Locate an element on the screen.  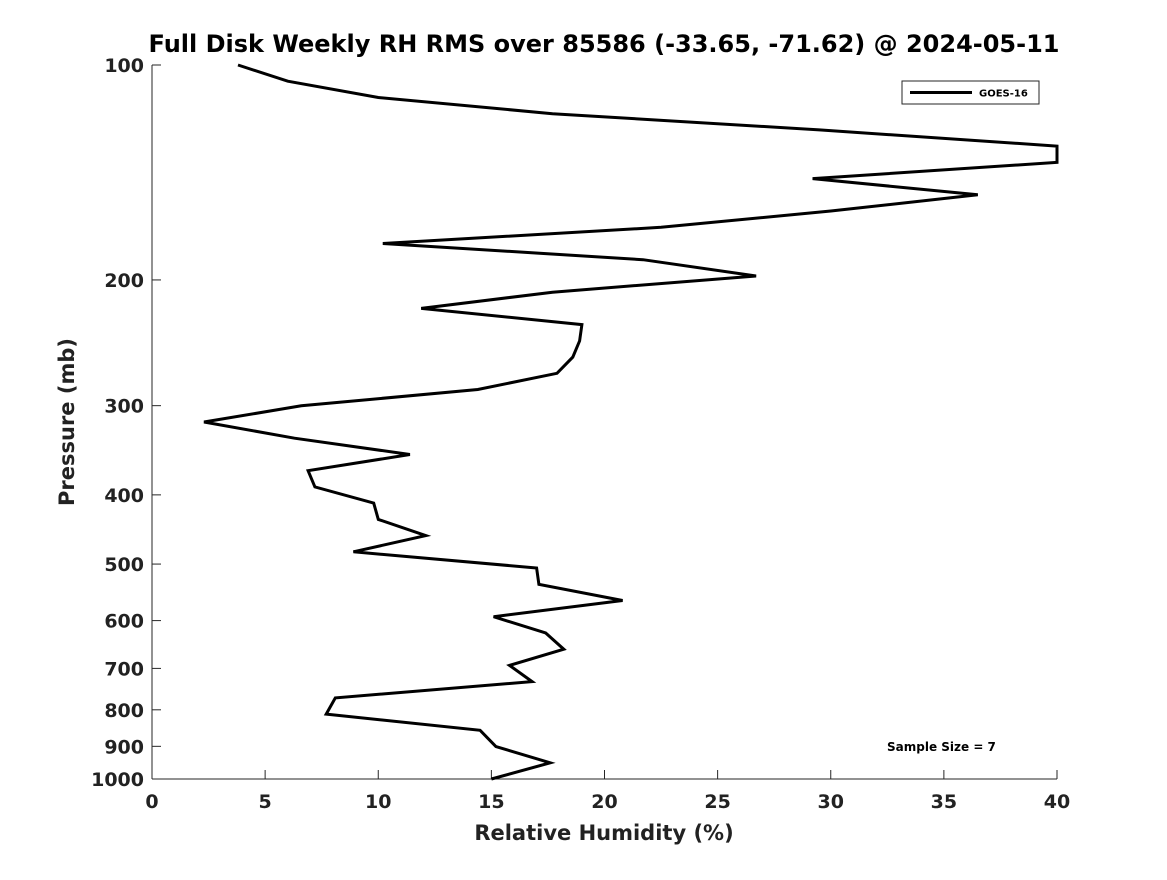
x-tick-label: 10 is located at coordinates (378, 802).